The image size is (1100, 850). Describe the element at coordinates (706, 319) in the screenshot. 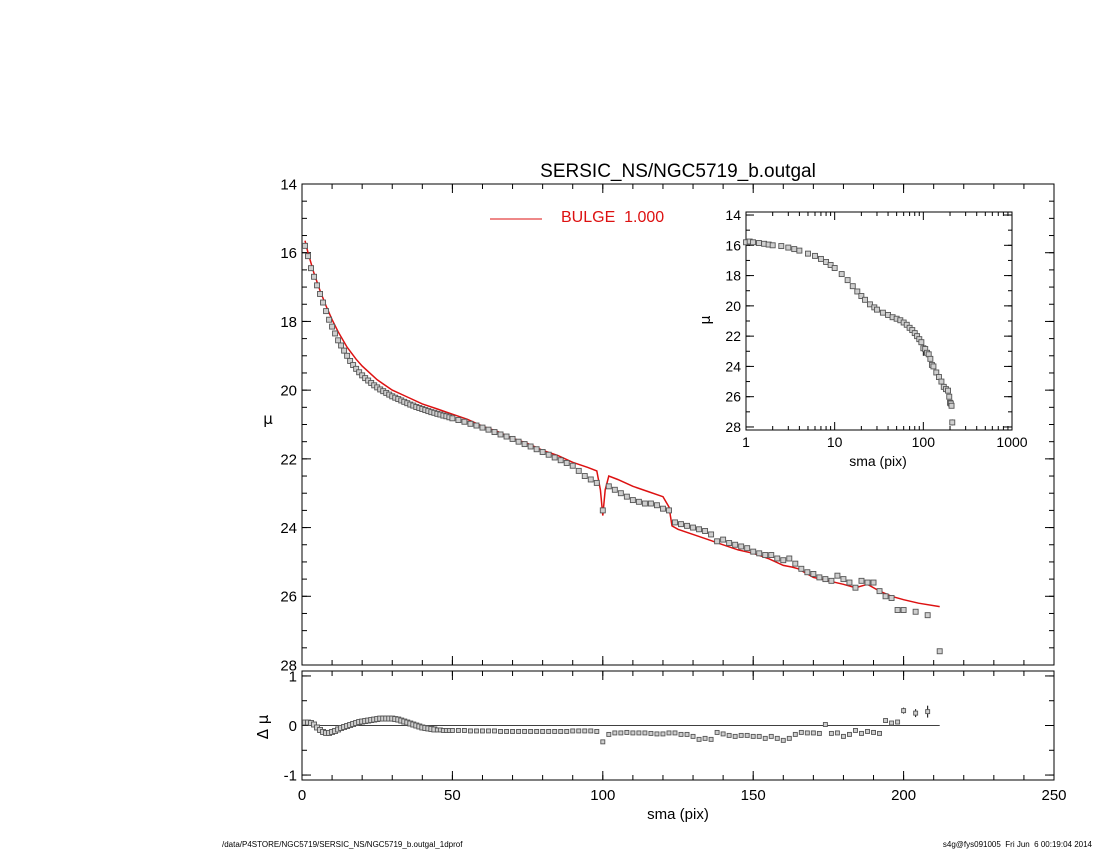

I see `inset-y-axis-label: μ` at that location.